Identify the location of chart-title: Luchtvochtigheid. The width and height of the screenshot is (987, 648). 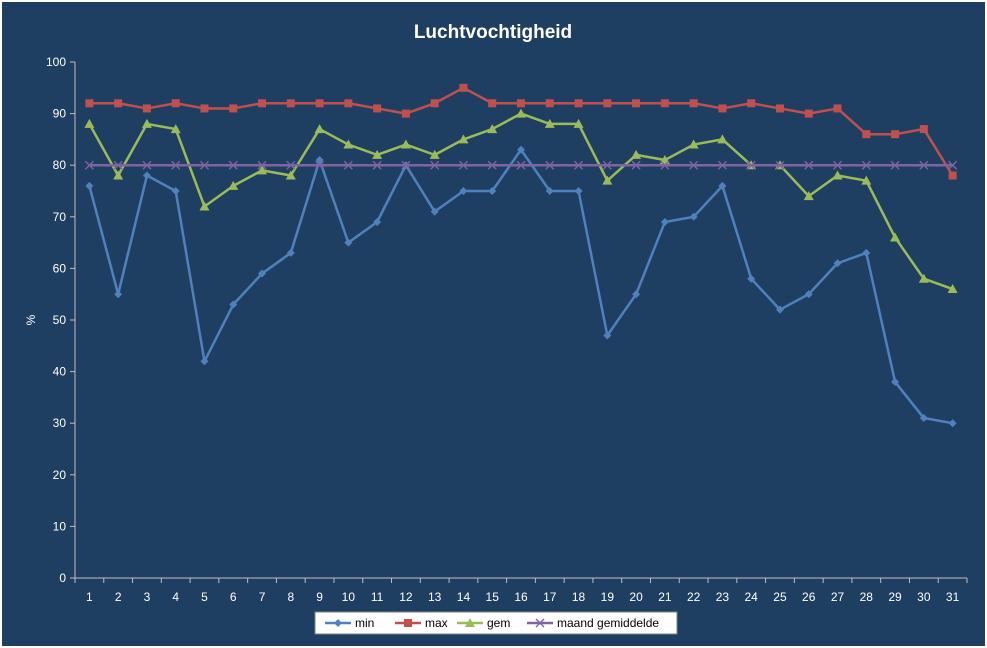
(493, 32).